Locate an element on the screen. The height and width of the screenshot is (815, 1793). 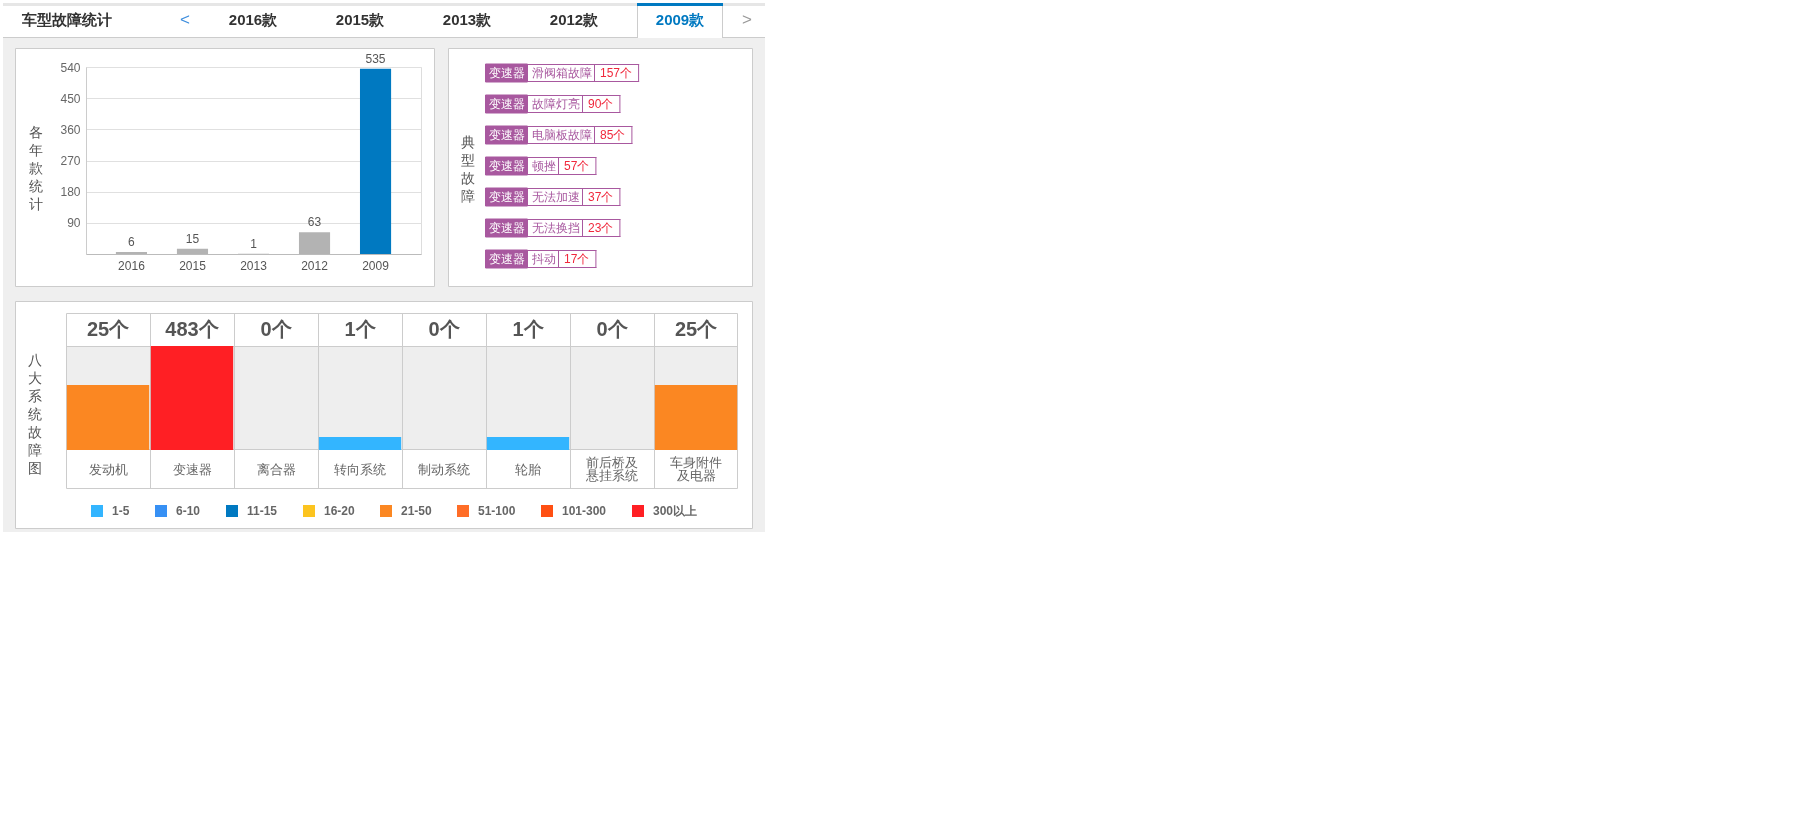
data-label: 535 is located at coordinates (375, 58).